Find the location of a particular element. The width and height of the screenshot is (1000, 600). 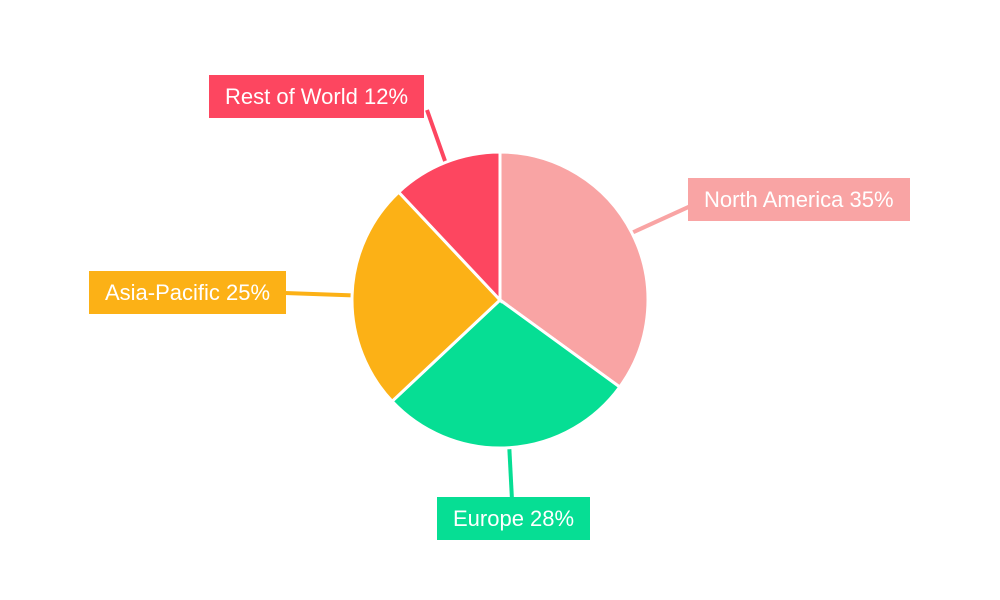

pie-label-north-america: North America 35% is located at coordinates (799, 199).